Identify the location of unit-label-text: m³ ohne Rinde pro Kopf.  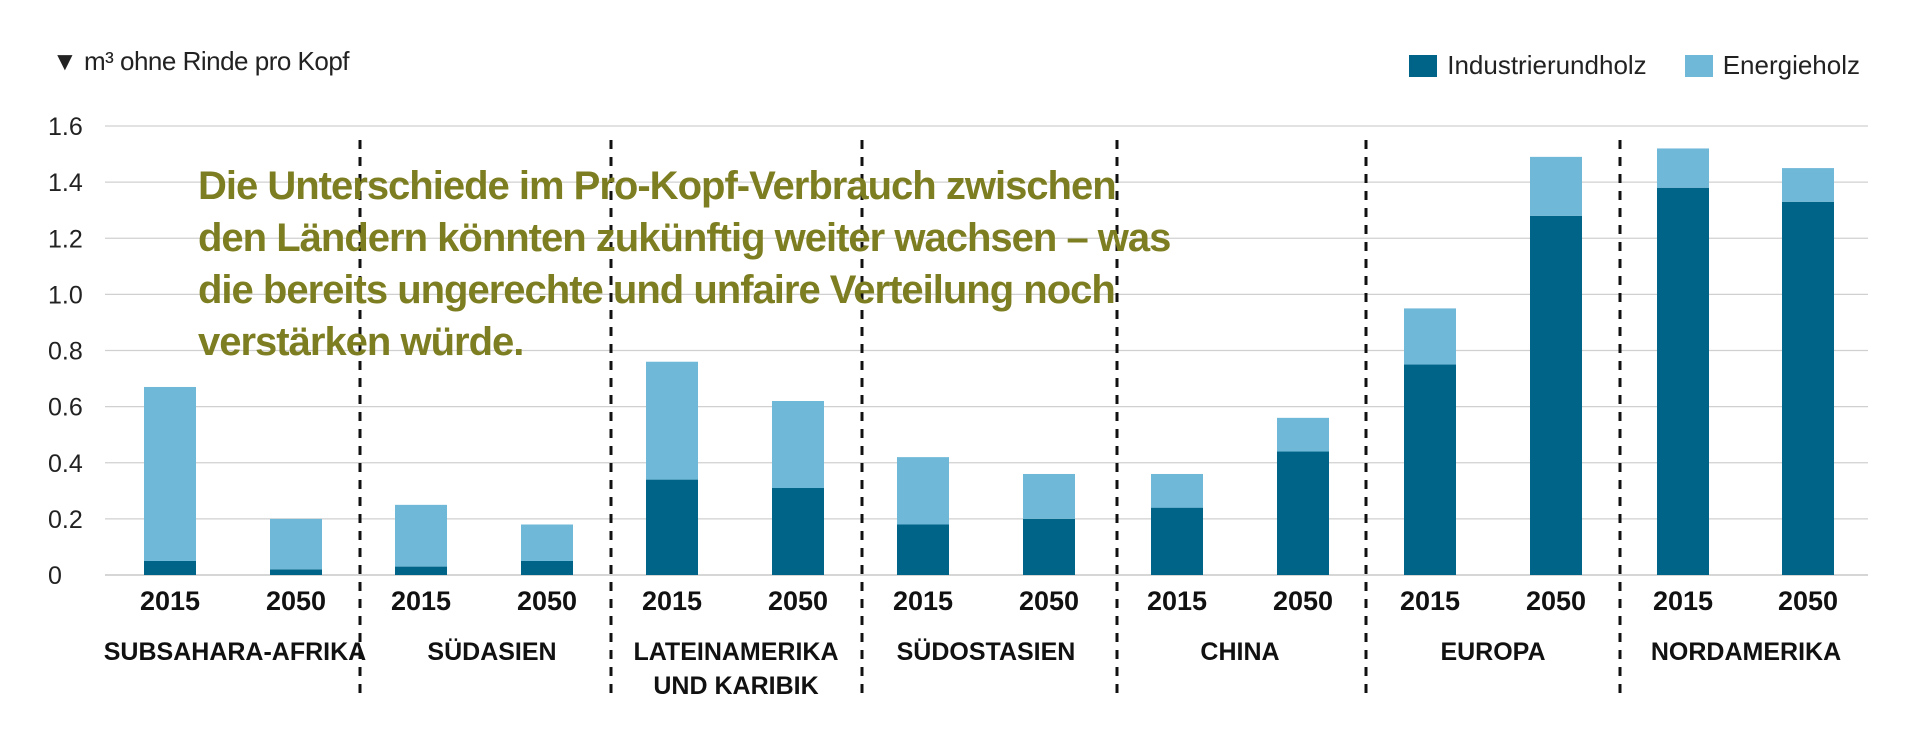
(216, 61).